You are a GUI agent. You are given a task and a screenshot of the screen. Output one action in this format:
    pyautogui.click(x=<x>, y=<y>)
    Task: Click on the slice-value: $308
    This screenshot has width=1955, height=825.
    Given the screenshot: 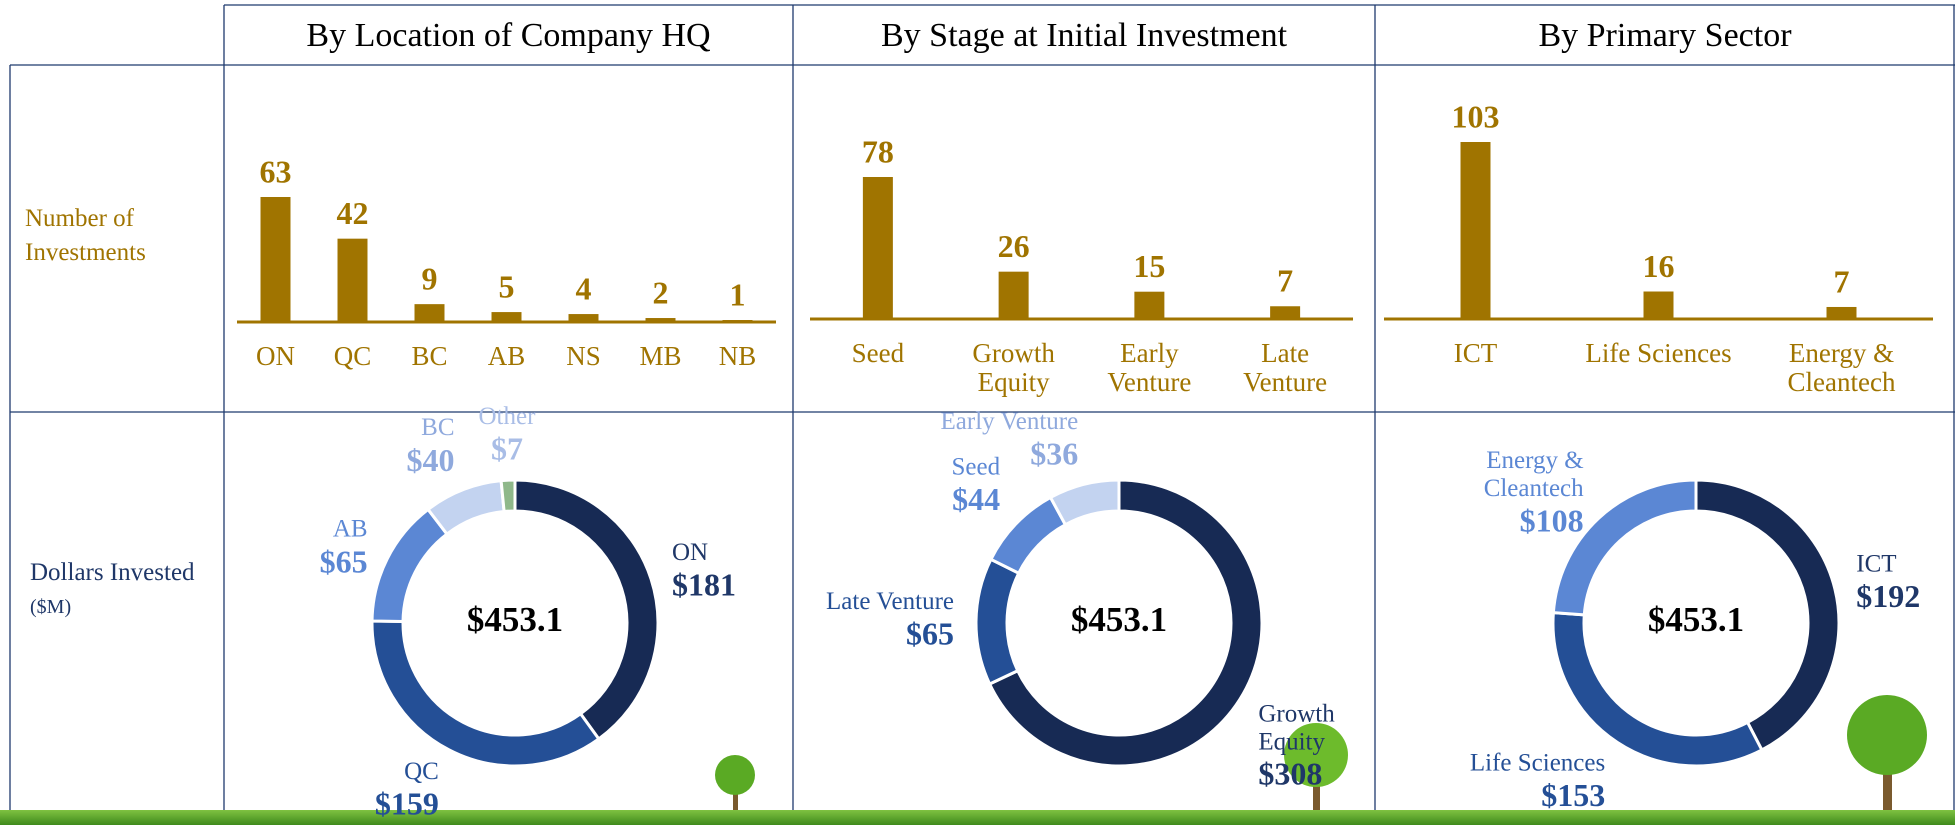 What is the action you would take?
    pyautogui.click(x=1290, y=774)
    